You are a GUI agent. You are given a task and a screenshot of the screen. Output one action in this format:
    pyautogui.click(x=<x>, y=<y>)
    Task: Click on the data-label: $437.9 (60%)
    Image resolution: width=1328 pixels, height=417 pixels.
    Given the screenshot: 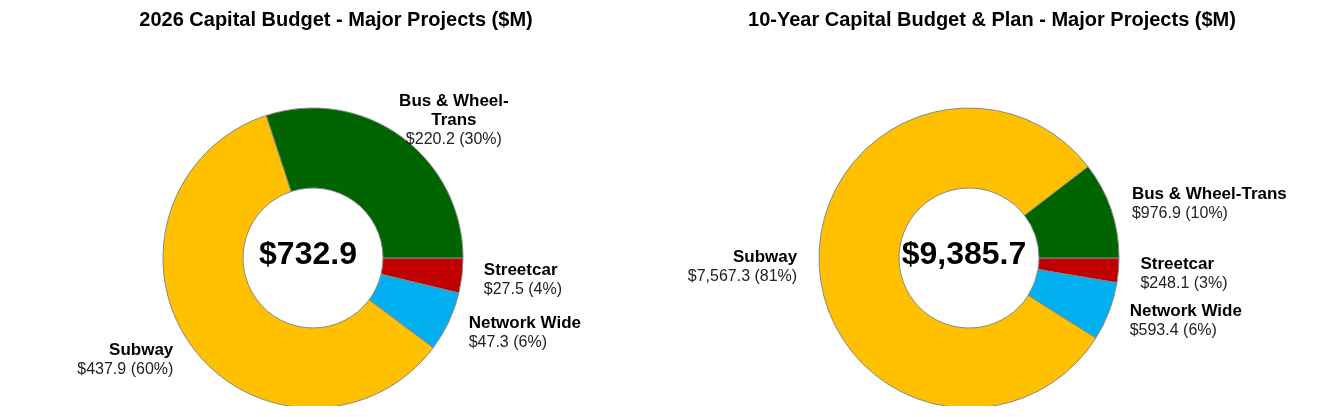 What is the action you would take?
    pyautogui.click(x=125, y=368)
    